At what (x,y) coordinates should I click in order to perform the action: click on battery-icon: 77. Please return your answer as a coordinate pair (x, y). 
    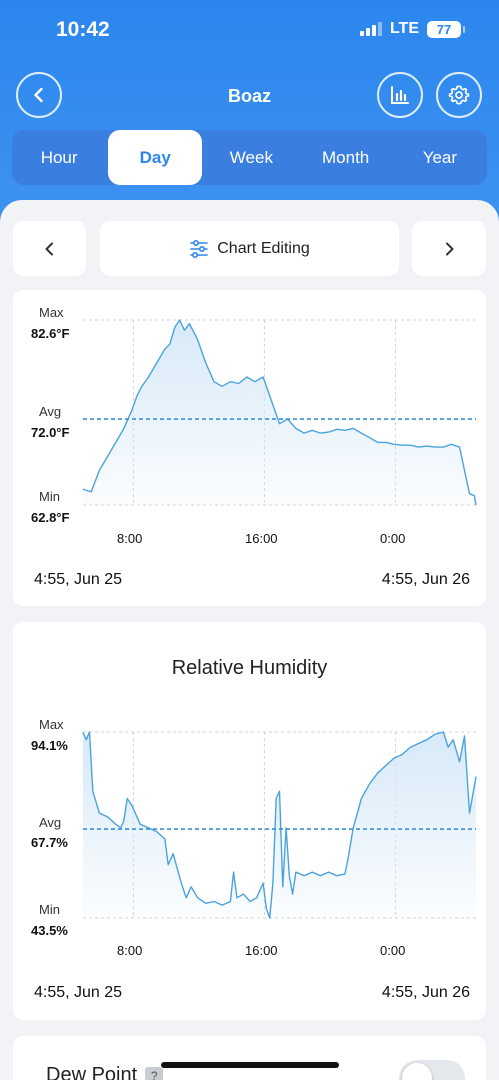
    Looking at the image, I should click on (446, 29).